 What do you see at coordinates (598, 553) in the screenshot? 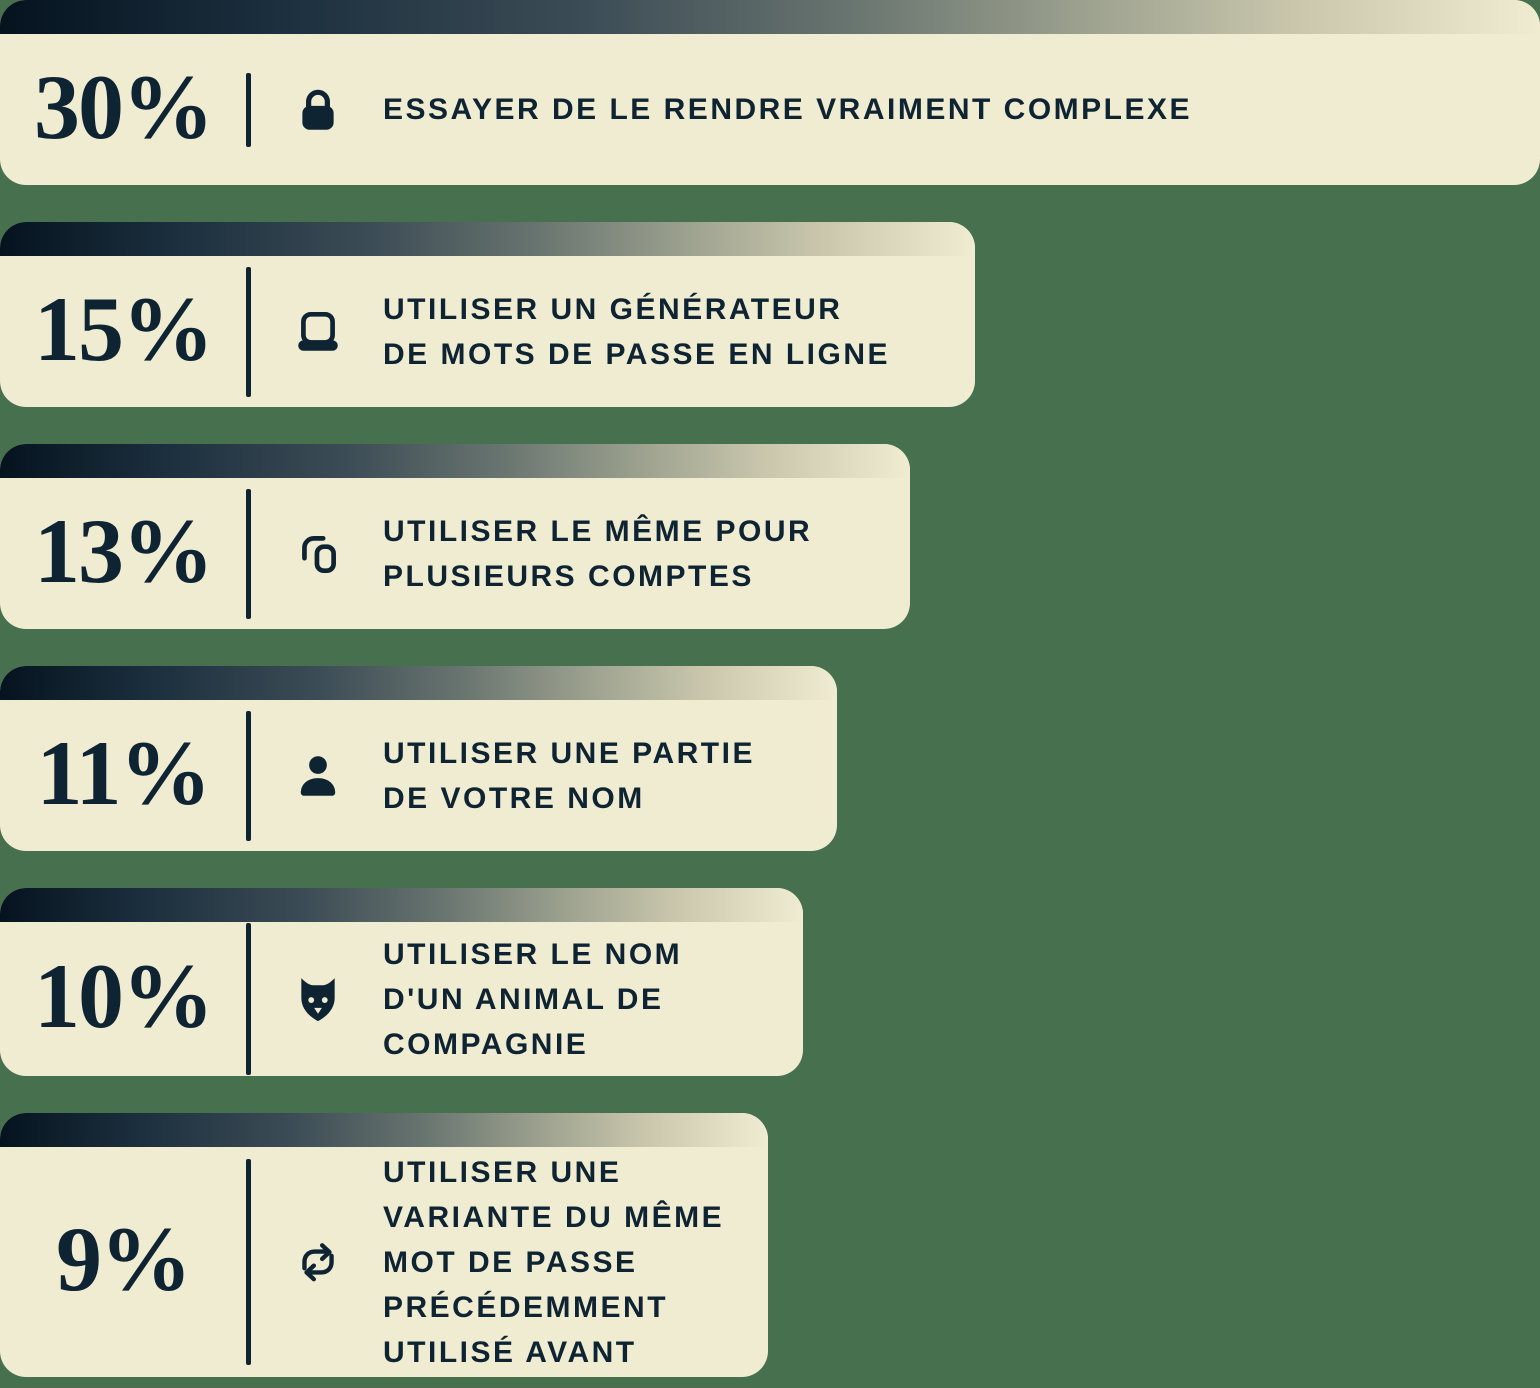
I see `category-label: UTILISER LE MÊME POUR PLUSIEURS COMPTES` at bounding box center [598, 553].